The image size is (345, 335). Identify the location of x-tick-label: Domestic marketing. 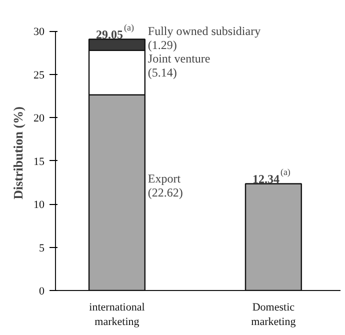
(273, 315).